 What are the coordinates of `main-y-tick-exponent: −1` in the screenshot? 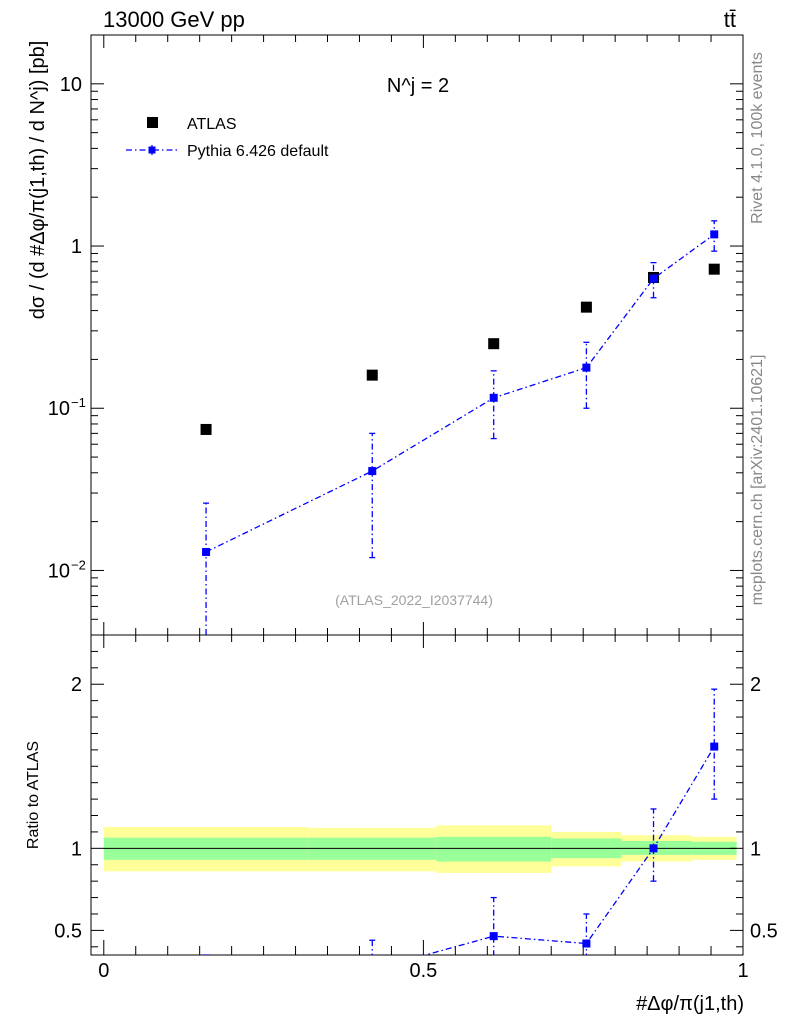 It's located at (78, 402).